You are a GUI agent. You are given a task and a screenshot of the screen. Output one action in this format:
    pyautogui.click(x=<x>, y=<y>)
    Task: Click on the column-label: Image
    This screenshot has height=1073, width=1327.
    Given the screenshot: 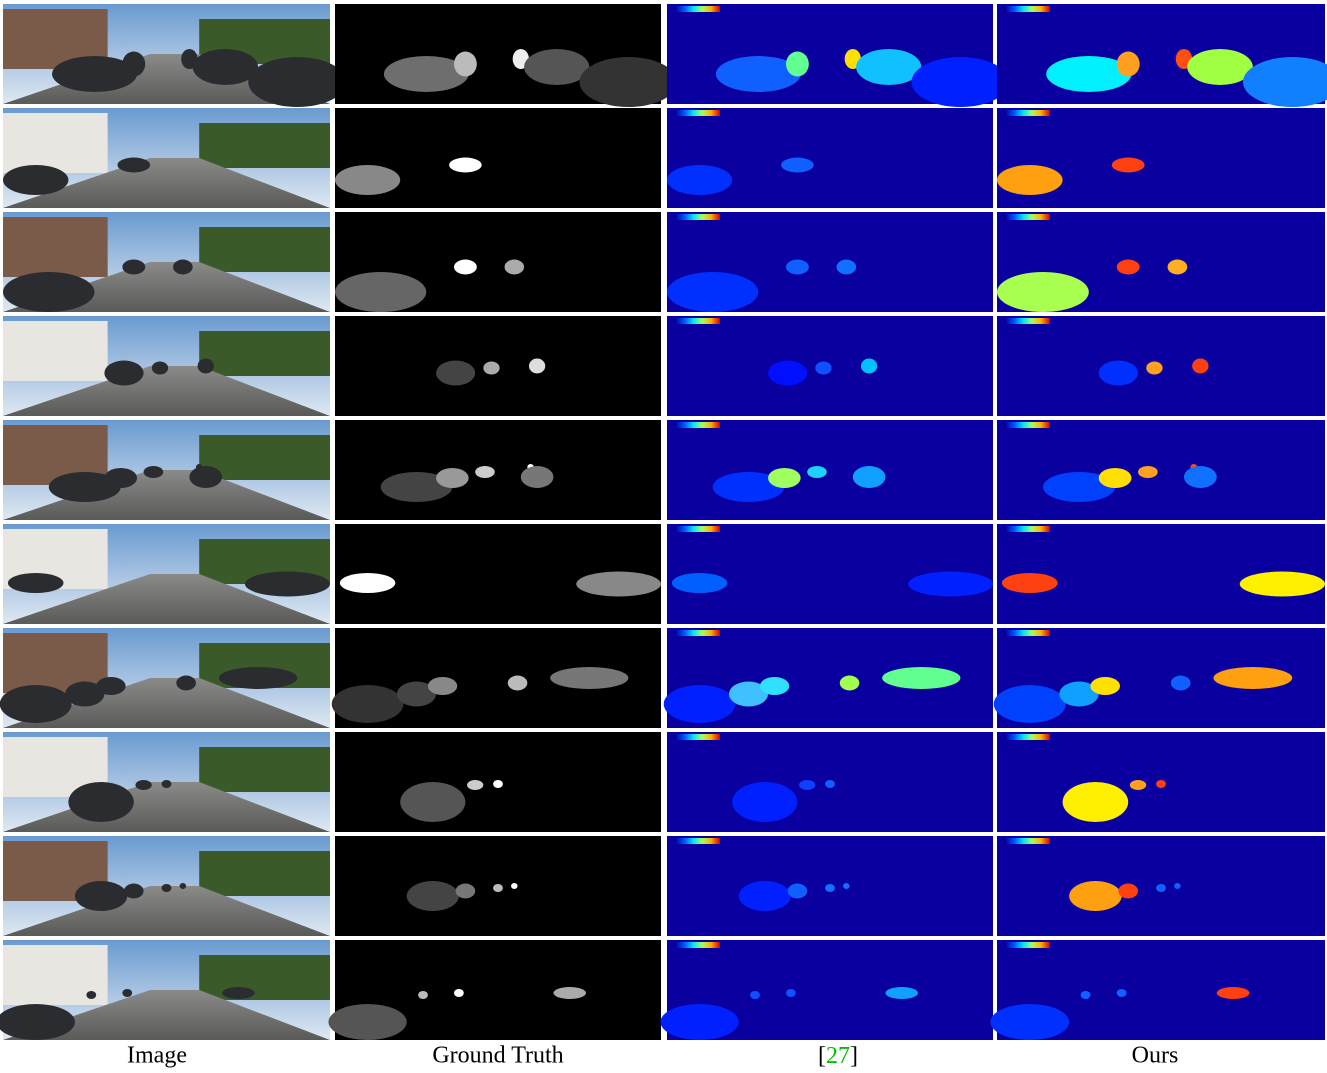 What is the action you would take?
    pyautogui.click(x=157, y=1056)
    